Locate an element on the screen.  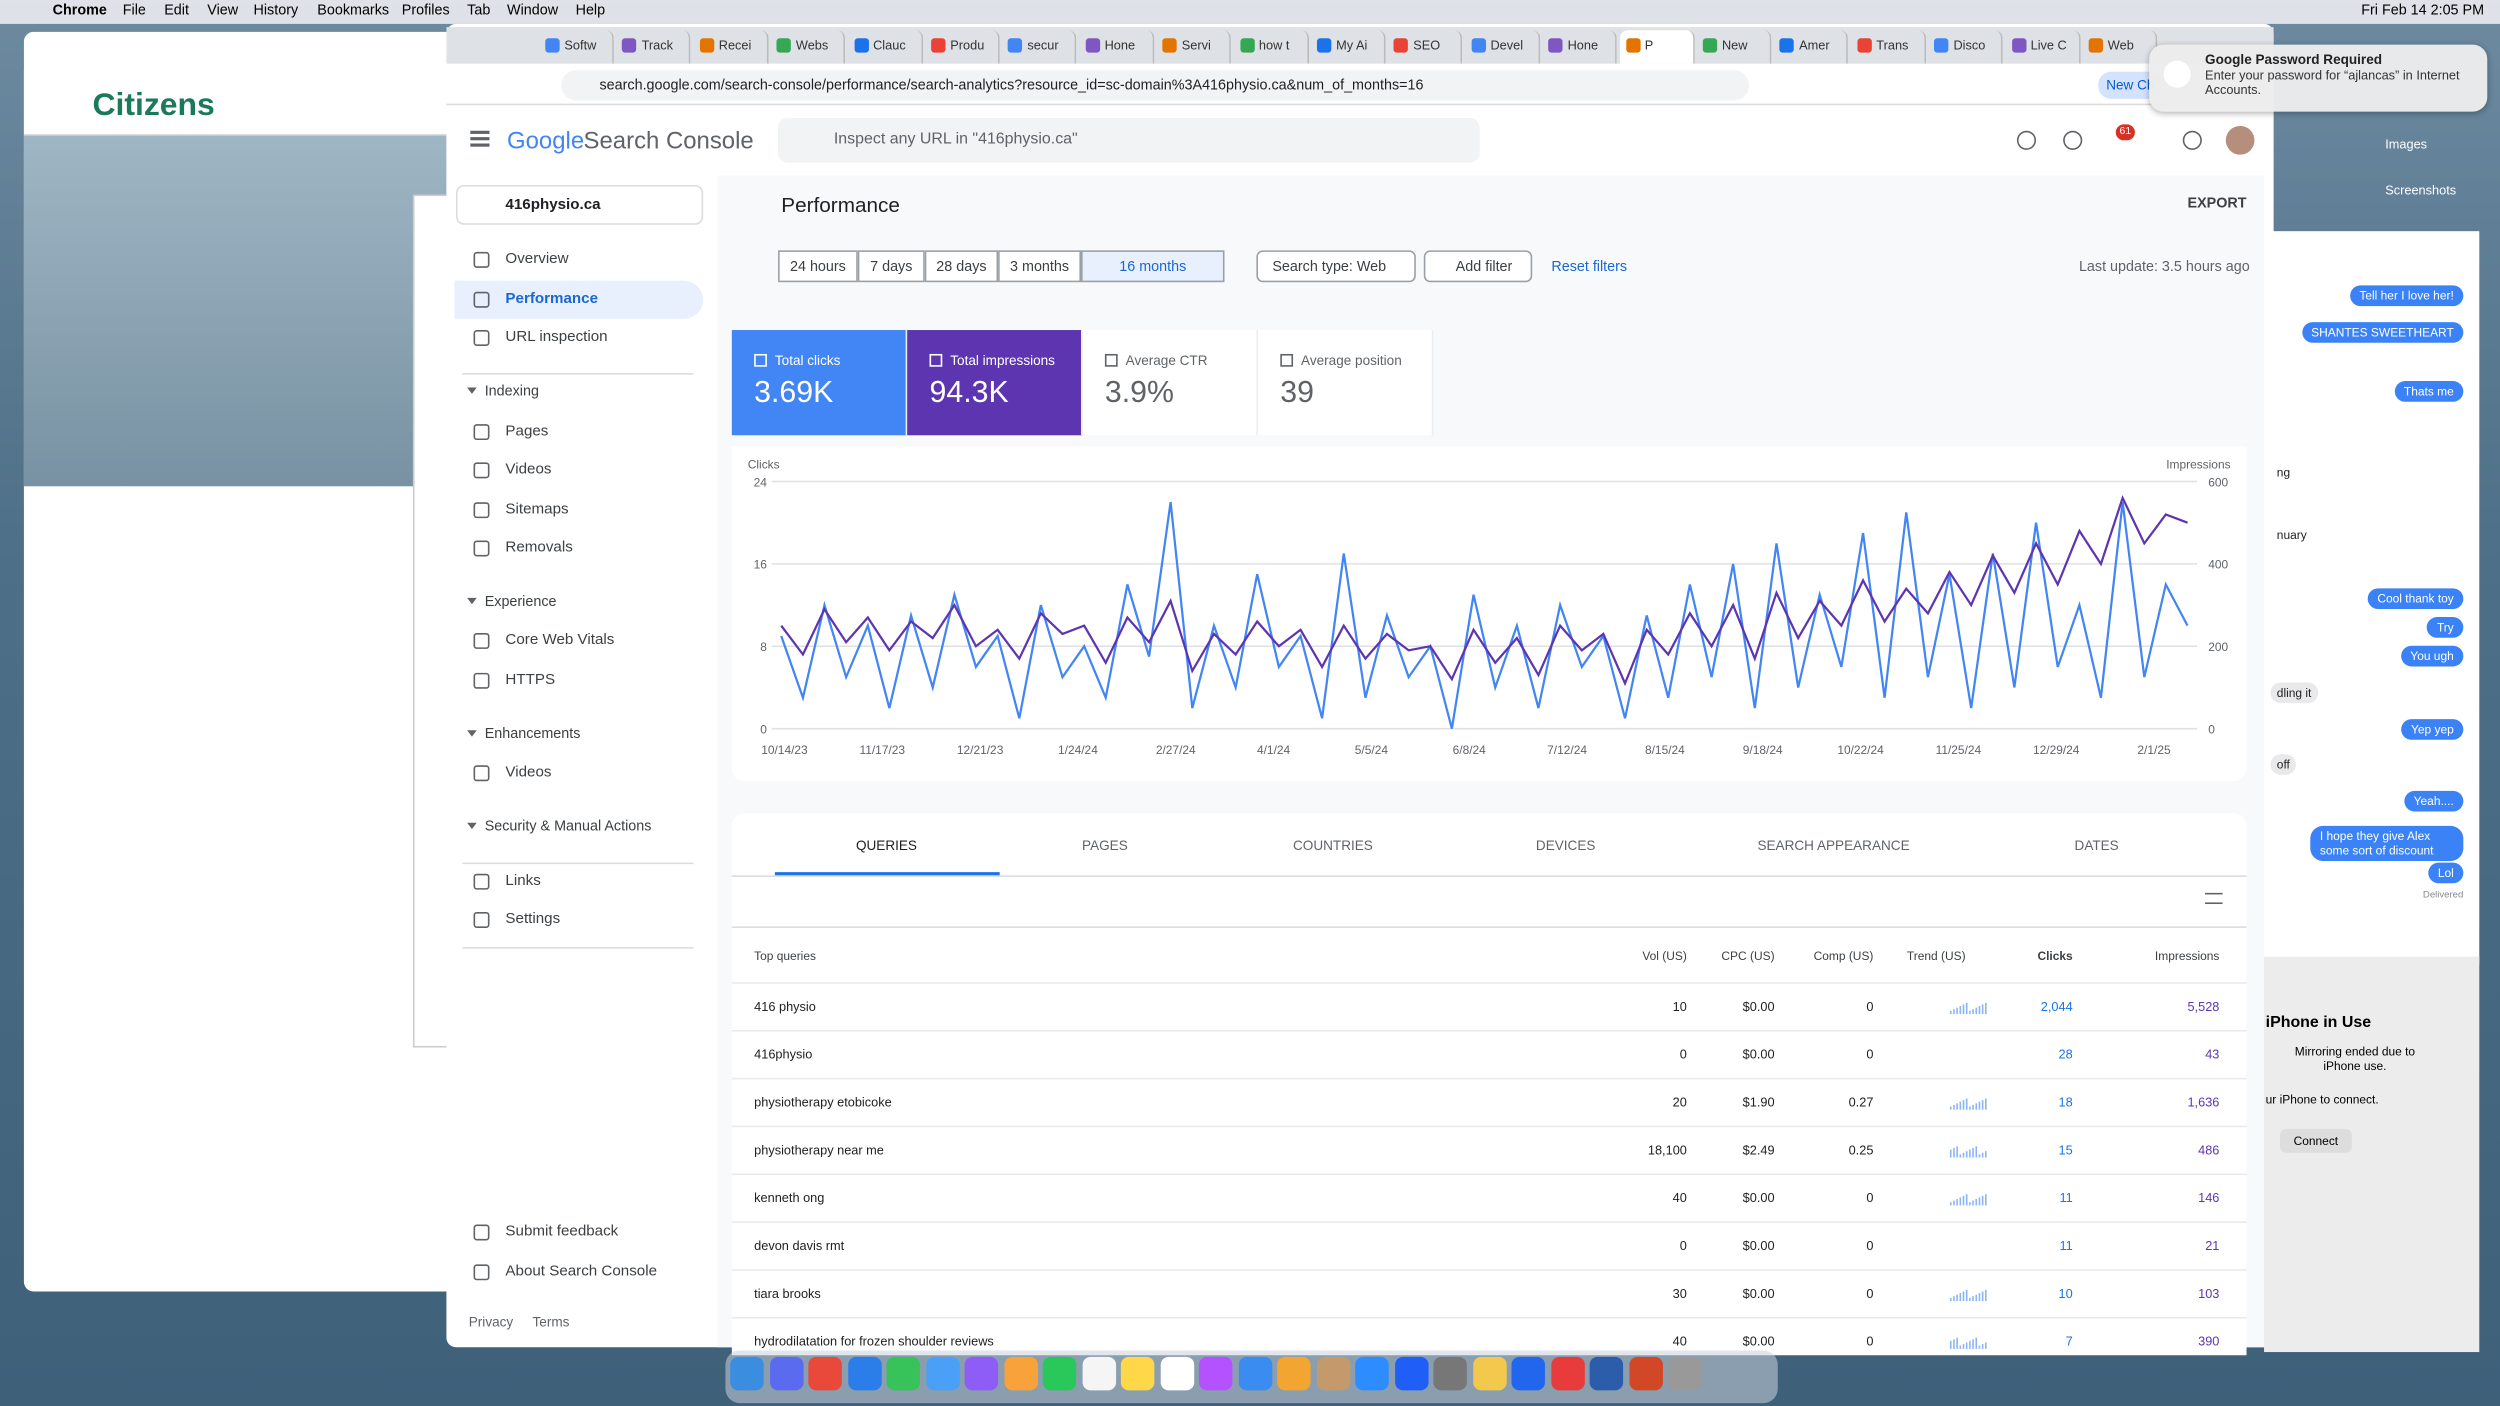
range-chip: 24 hours is located at coordinates (818, 266).